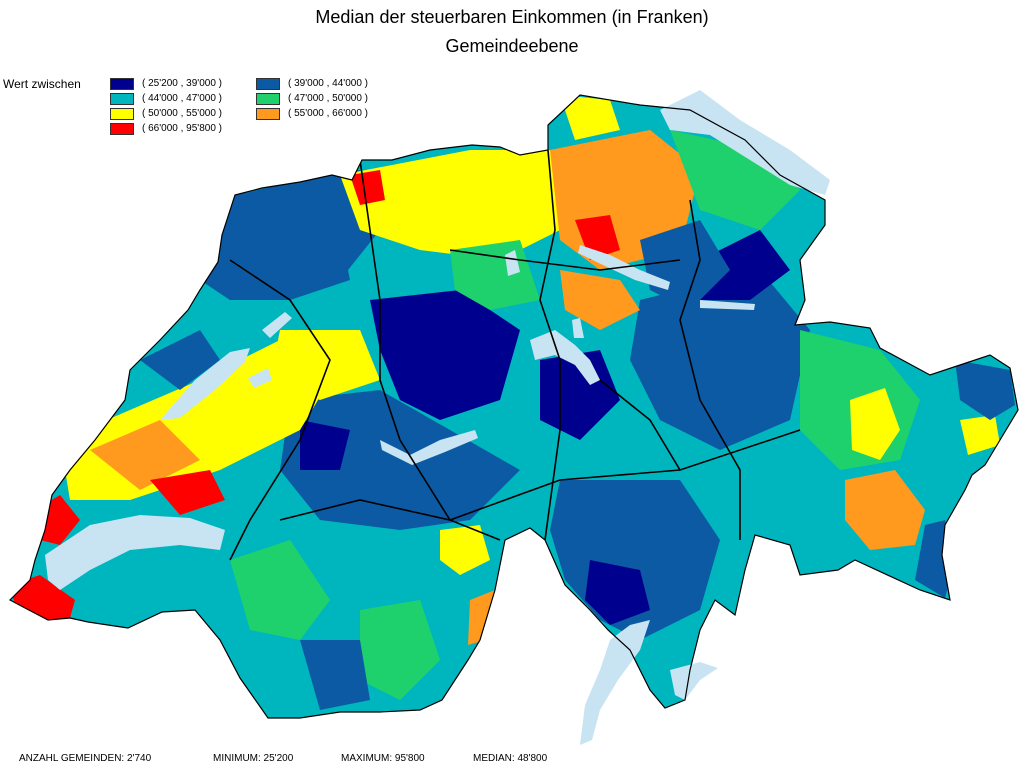 Image resolution: width=1024 pixels, height=768 pixels. I want to click on region-lausanne-red, so click(187, 492).